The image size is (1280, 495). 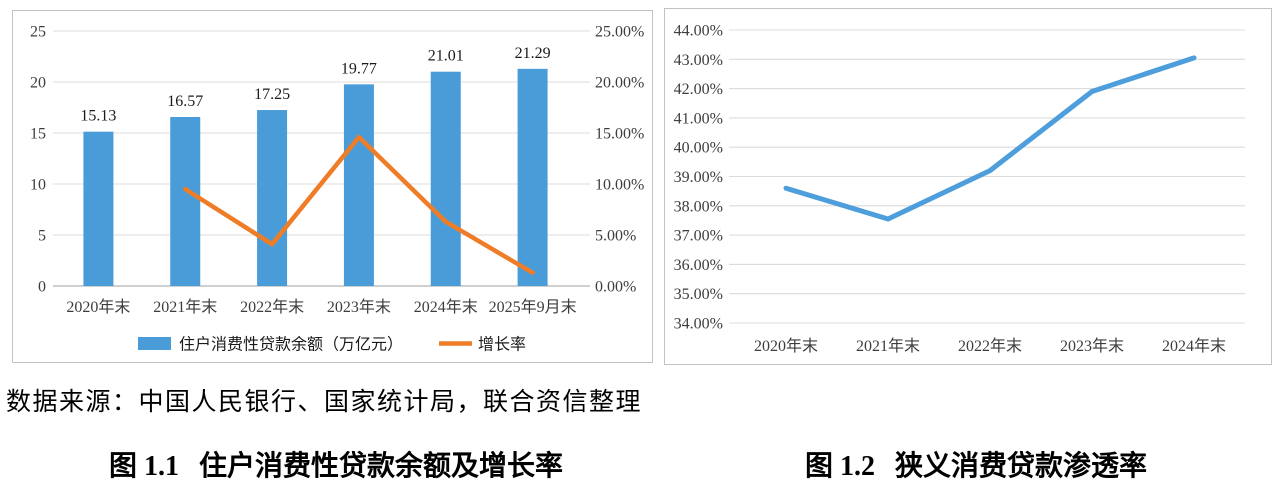 What do you see at coordinates (98, 208) in the screenshot?
I see `bar-2020年末` at bounding box center [98, 208].